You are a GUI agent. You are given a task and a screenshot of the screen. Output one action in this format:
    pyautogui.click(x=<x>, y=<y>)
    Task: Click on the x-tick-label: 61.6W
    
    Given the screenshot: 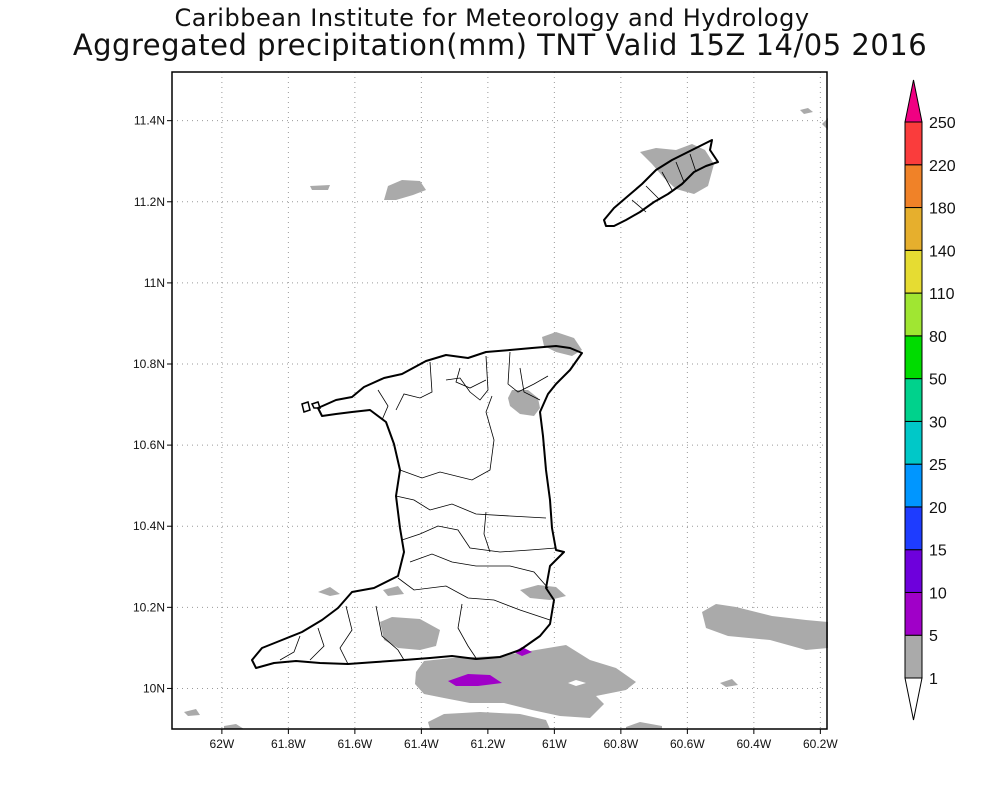 What is the action you would take?
    pyautogui.click(x=355, y=744)
    